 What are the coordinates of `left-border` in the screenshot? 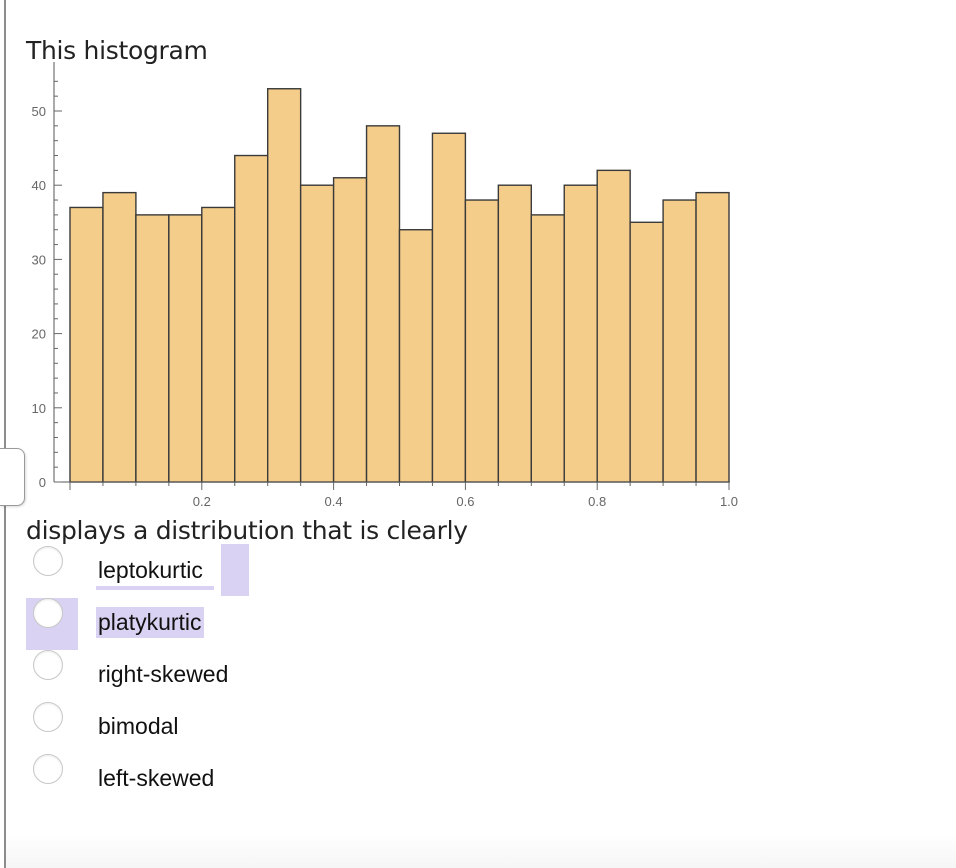 It's located at (5, 434).